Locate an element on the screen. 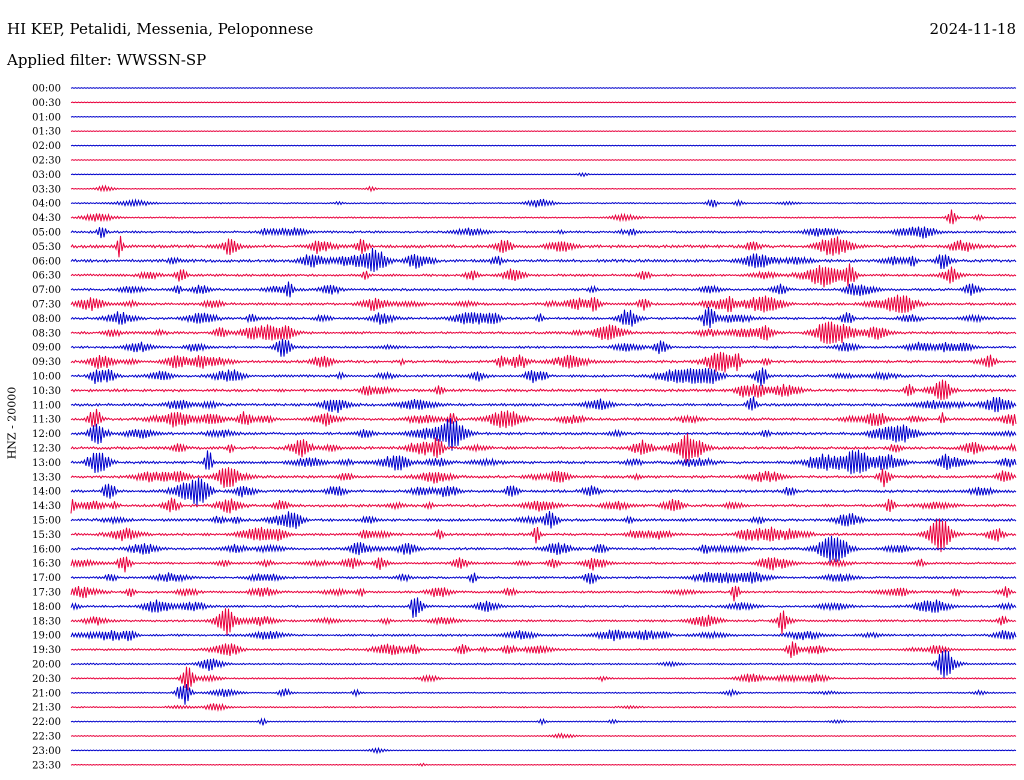  hour-label: 06:00 is located at coordinates (46, 261).